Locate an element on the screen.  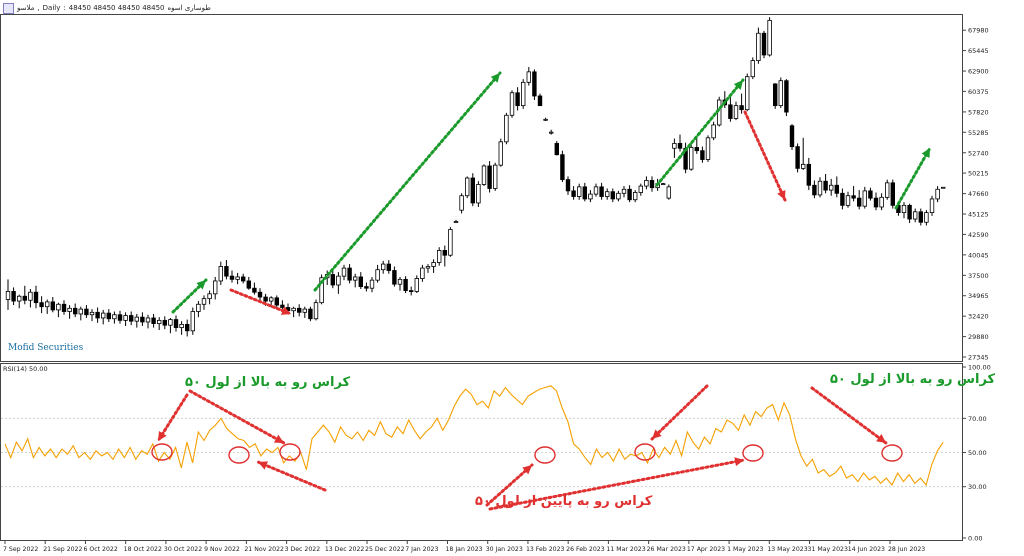
rsi-tick-label: 0.00 is located at coordinates (975, 539).